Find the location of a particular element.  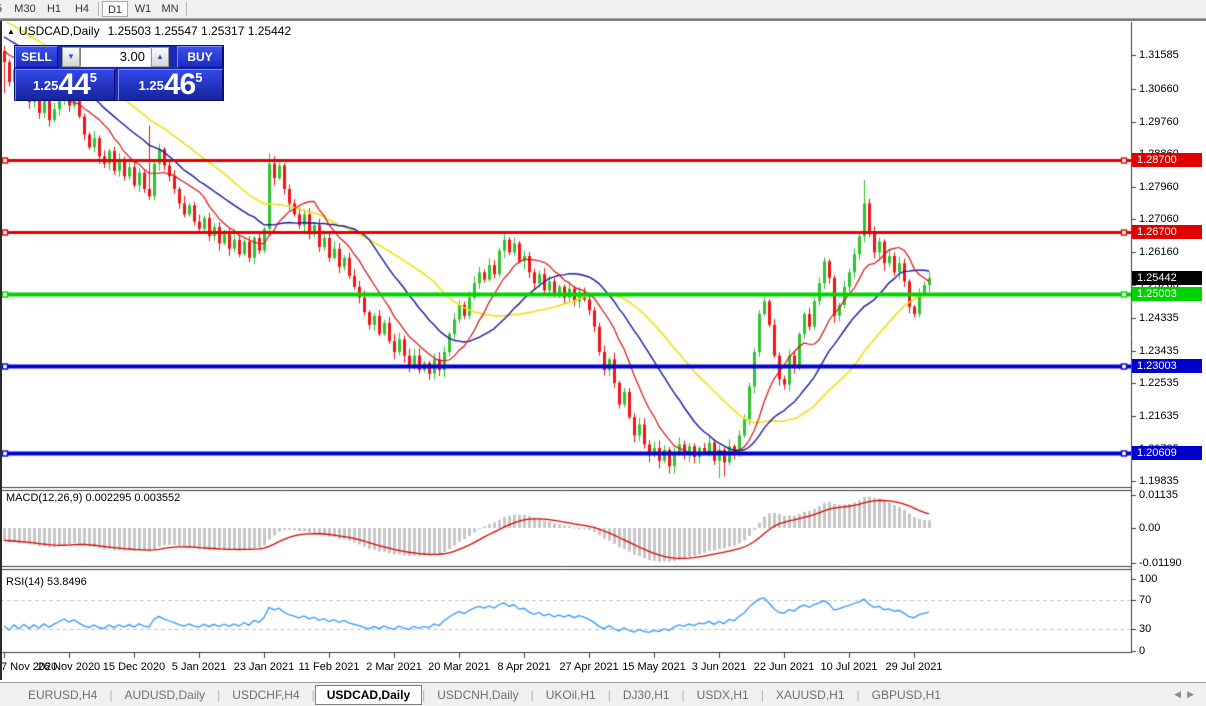

ask-pip-digit: 5 is located at coordinates (199, 77).